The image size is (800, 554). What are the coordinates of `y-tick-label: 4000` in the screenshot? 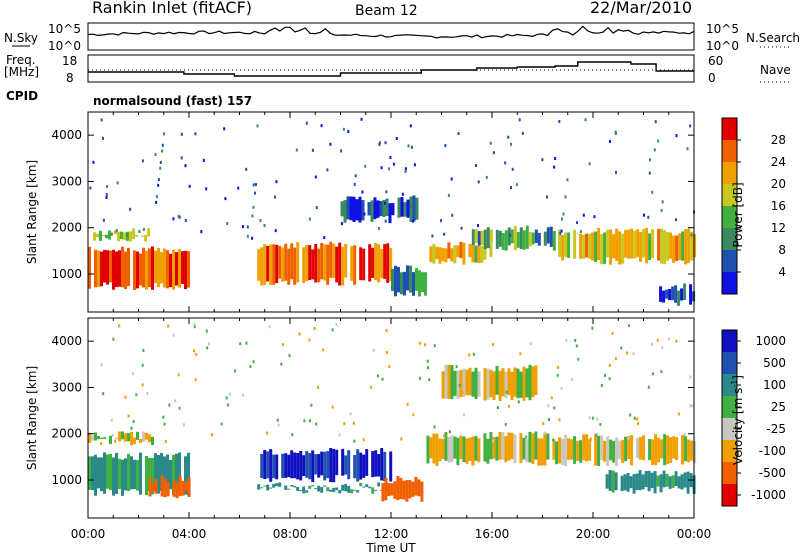 It's located at (66, 135).